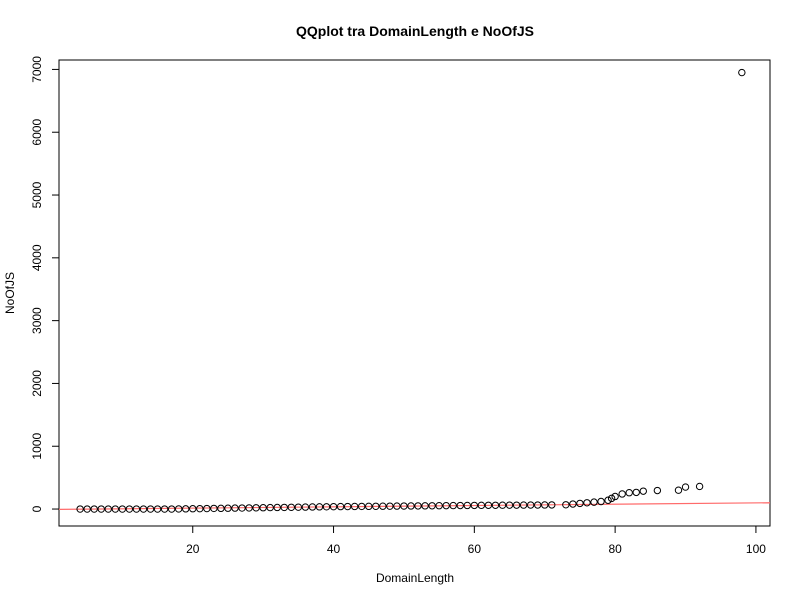 This screenshot has height=600, width=800. What do you see at coordinates (415, 31) in the screenshot?
I see `chart-title: QQplot tra DomainLength e NoOfJS` at bounding box center [415, 31].